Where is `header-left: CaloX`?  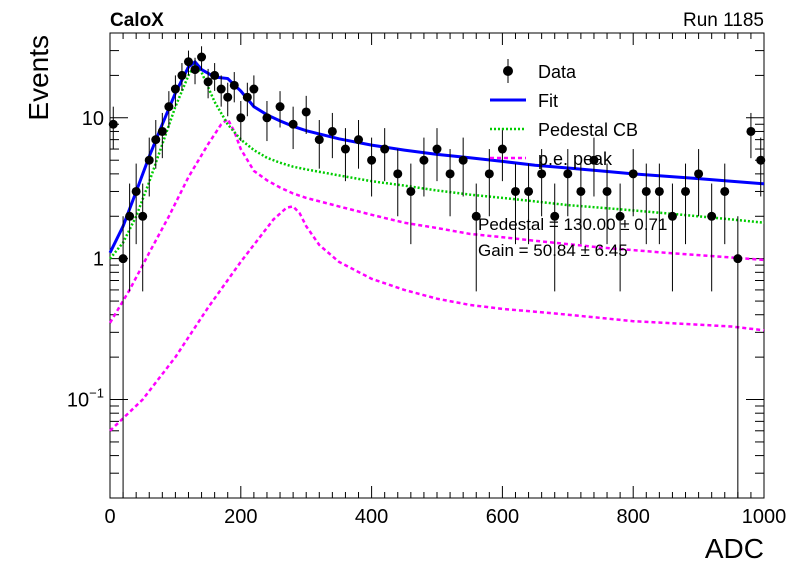
header-left: CaloX is located at coordinates (137, 20).